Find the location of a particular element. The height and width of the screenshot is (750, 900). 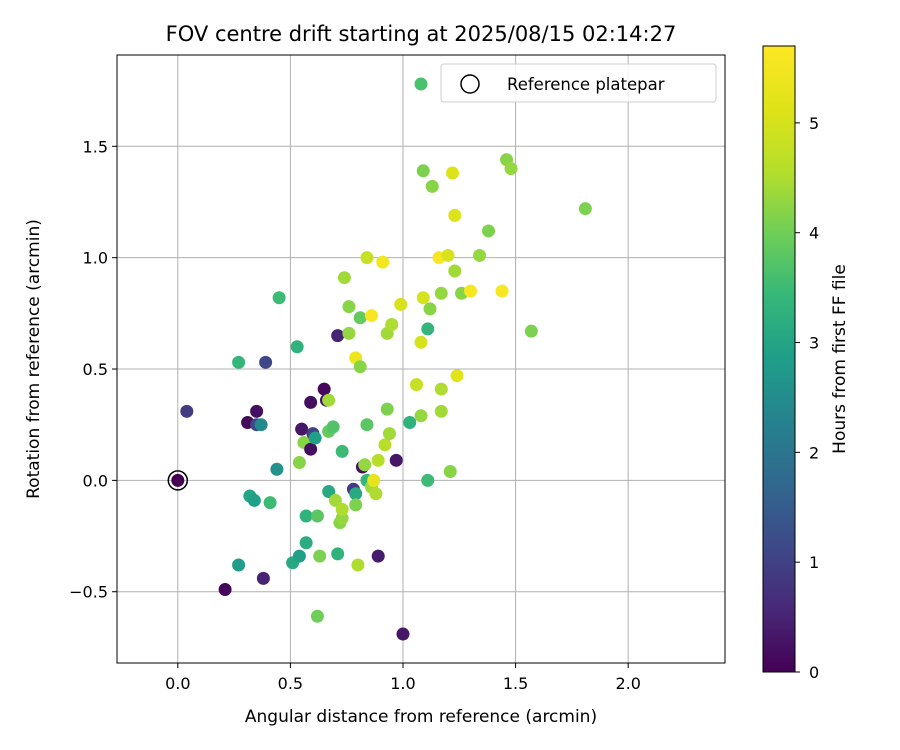

colorbar-frame is located at coordinates (779, 359).